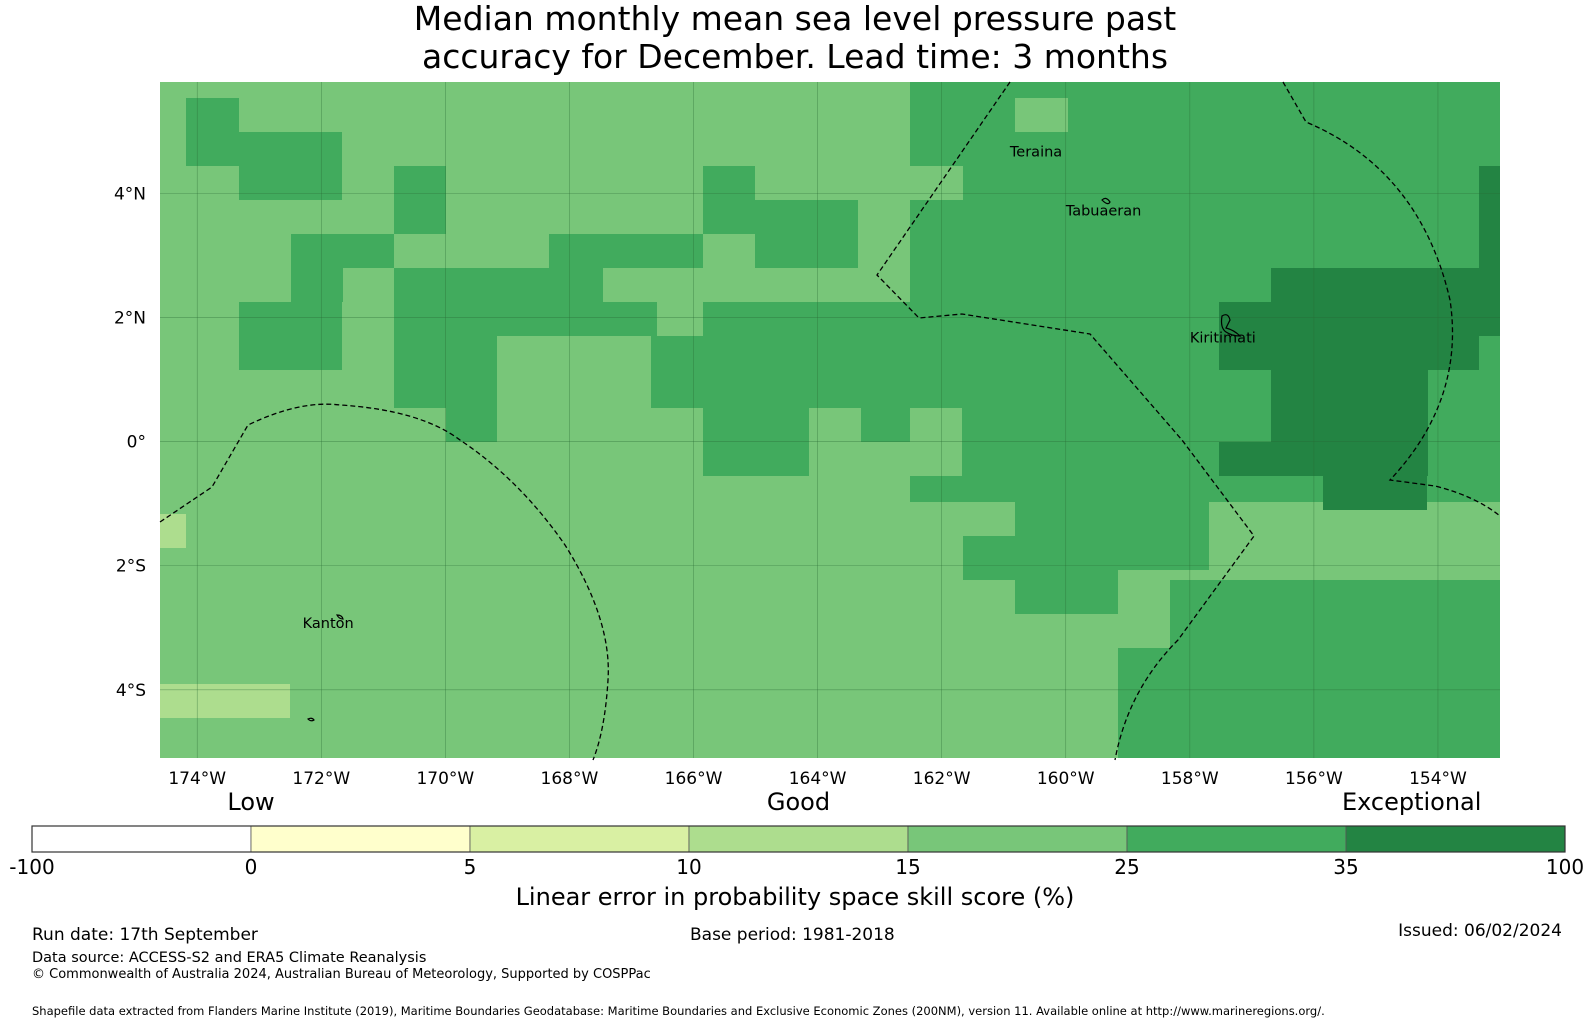 The height and width of the screenshot is (1020, 1590). What do you see at coordinates (1103, 211) in the screenshot?
I see `place-label: Tabuaeran` at bounding box center [1103, 211].